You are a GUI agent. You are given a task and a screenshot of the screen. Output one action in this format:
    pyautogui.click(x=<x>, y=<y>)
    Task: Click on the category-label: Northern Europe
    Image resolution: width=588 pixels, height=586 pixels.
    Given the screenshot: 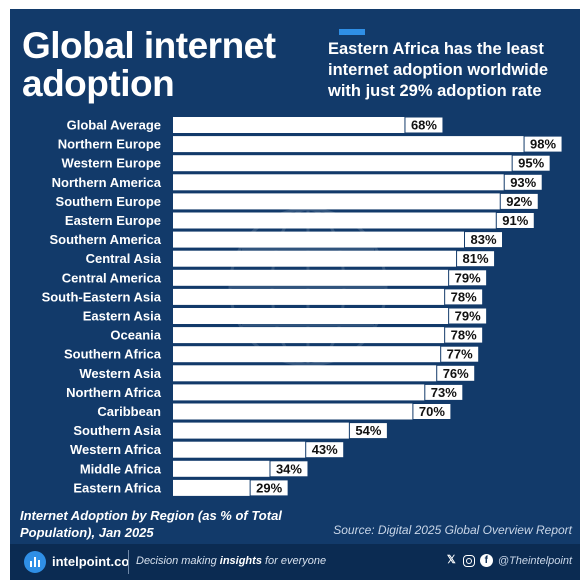 What is the action you would take?
    pyautogui.click(x=109, y=144)
    